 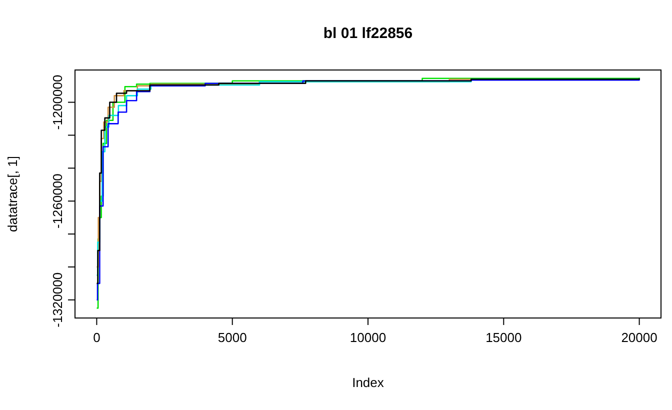 I want to click on y-tick-label: -1260000, so click(x=57, y=201).